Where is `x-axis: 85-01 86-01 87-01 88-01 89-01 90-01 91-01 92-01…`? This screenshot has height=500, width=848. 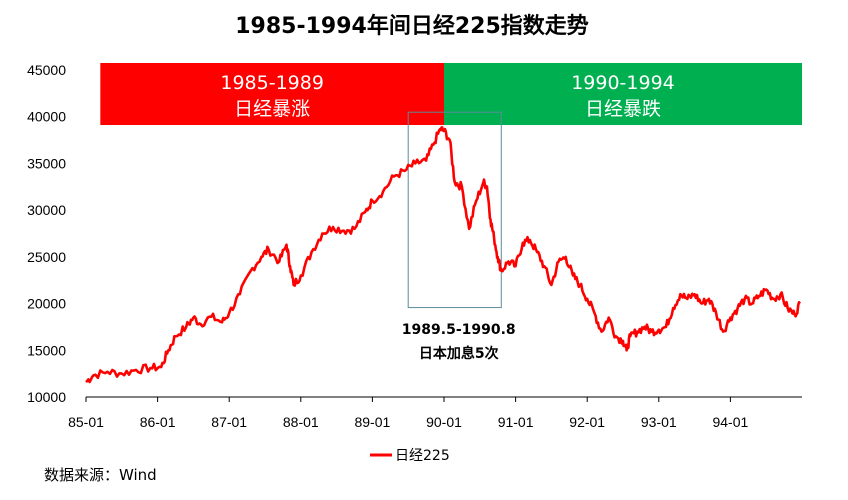
x-axis: 85-01 86-01 87-01 88-01 89-01 90-01 91-01 92-01… is located at coordinates (435, 413).